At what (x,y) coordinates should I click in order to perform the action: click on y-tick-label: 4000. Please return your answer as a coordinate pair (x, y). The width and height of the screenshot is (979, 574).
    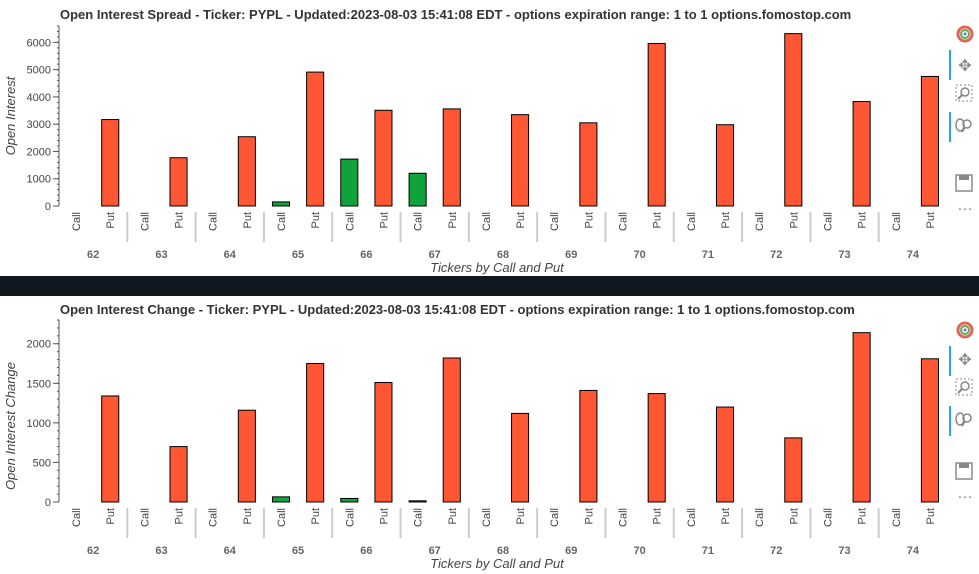
    Looking at the image, I should click on (39, 98).